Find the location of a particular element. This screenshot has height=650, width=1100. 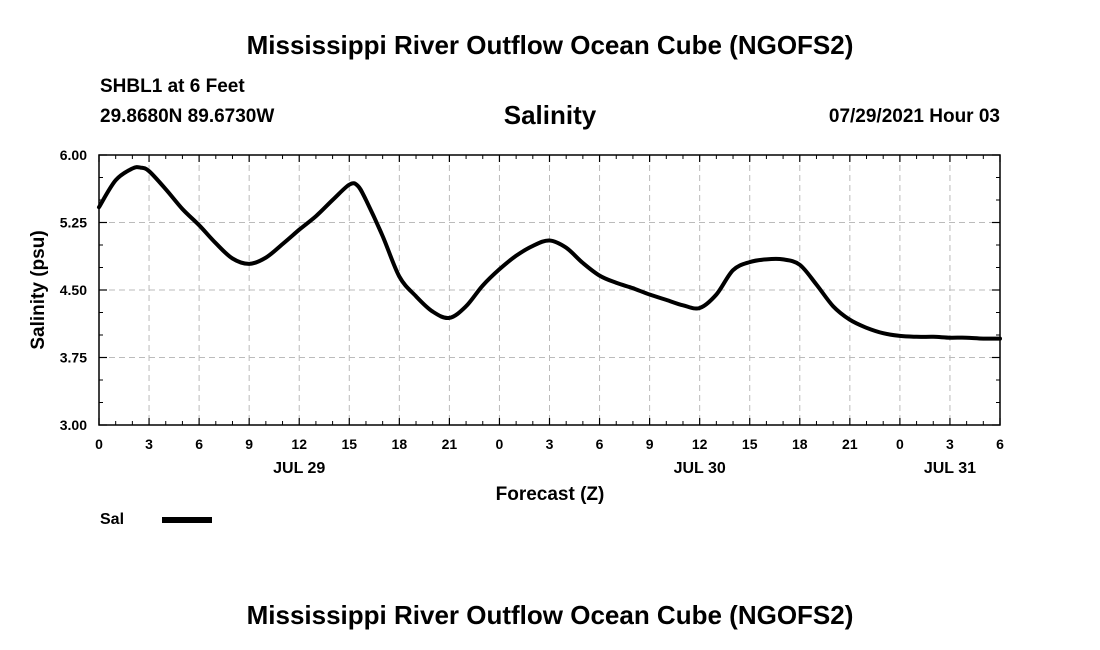

station-coordinates: 29.8680N 89.6730W is located at coordinates (187, 116).